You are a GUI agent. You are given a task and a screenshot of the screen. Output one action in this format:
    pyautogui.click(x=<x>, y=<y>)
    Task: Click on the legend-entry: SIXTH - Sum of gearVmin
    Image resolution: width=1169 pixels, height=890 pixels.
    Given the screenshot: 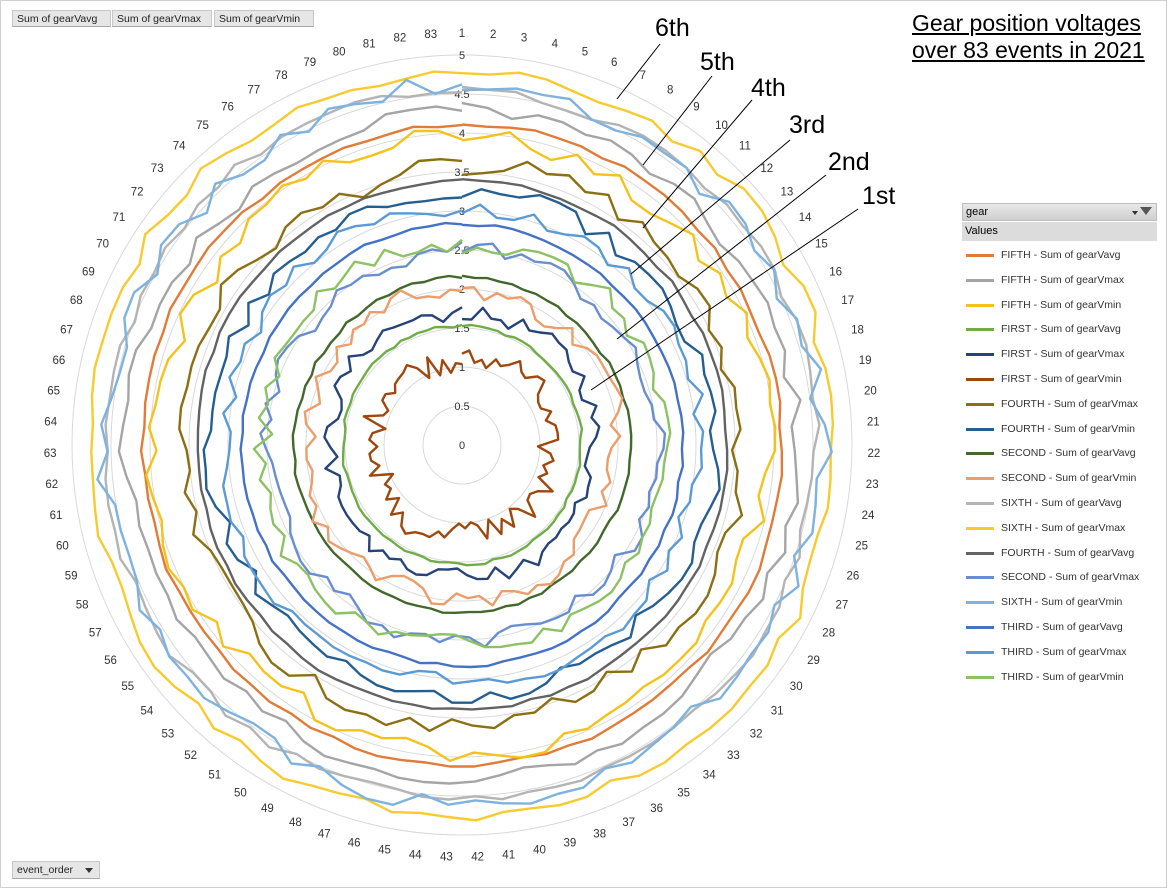 What is the action you would take?
    pyautogui.click(x=1062, y=604)
    